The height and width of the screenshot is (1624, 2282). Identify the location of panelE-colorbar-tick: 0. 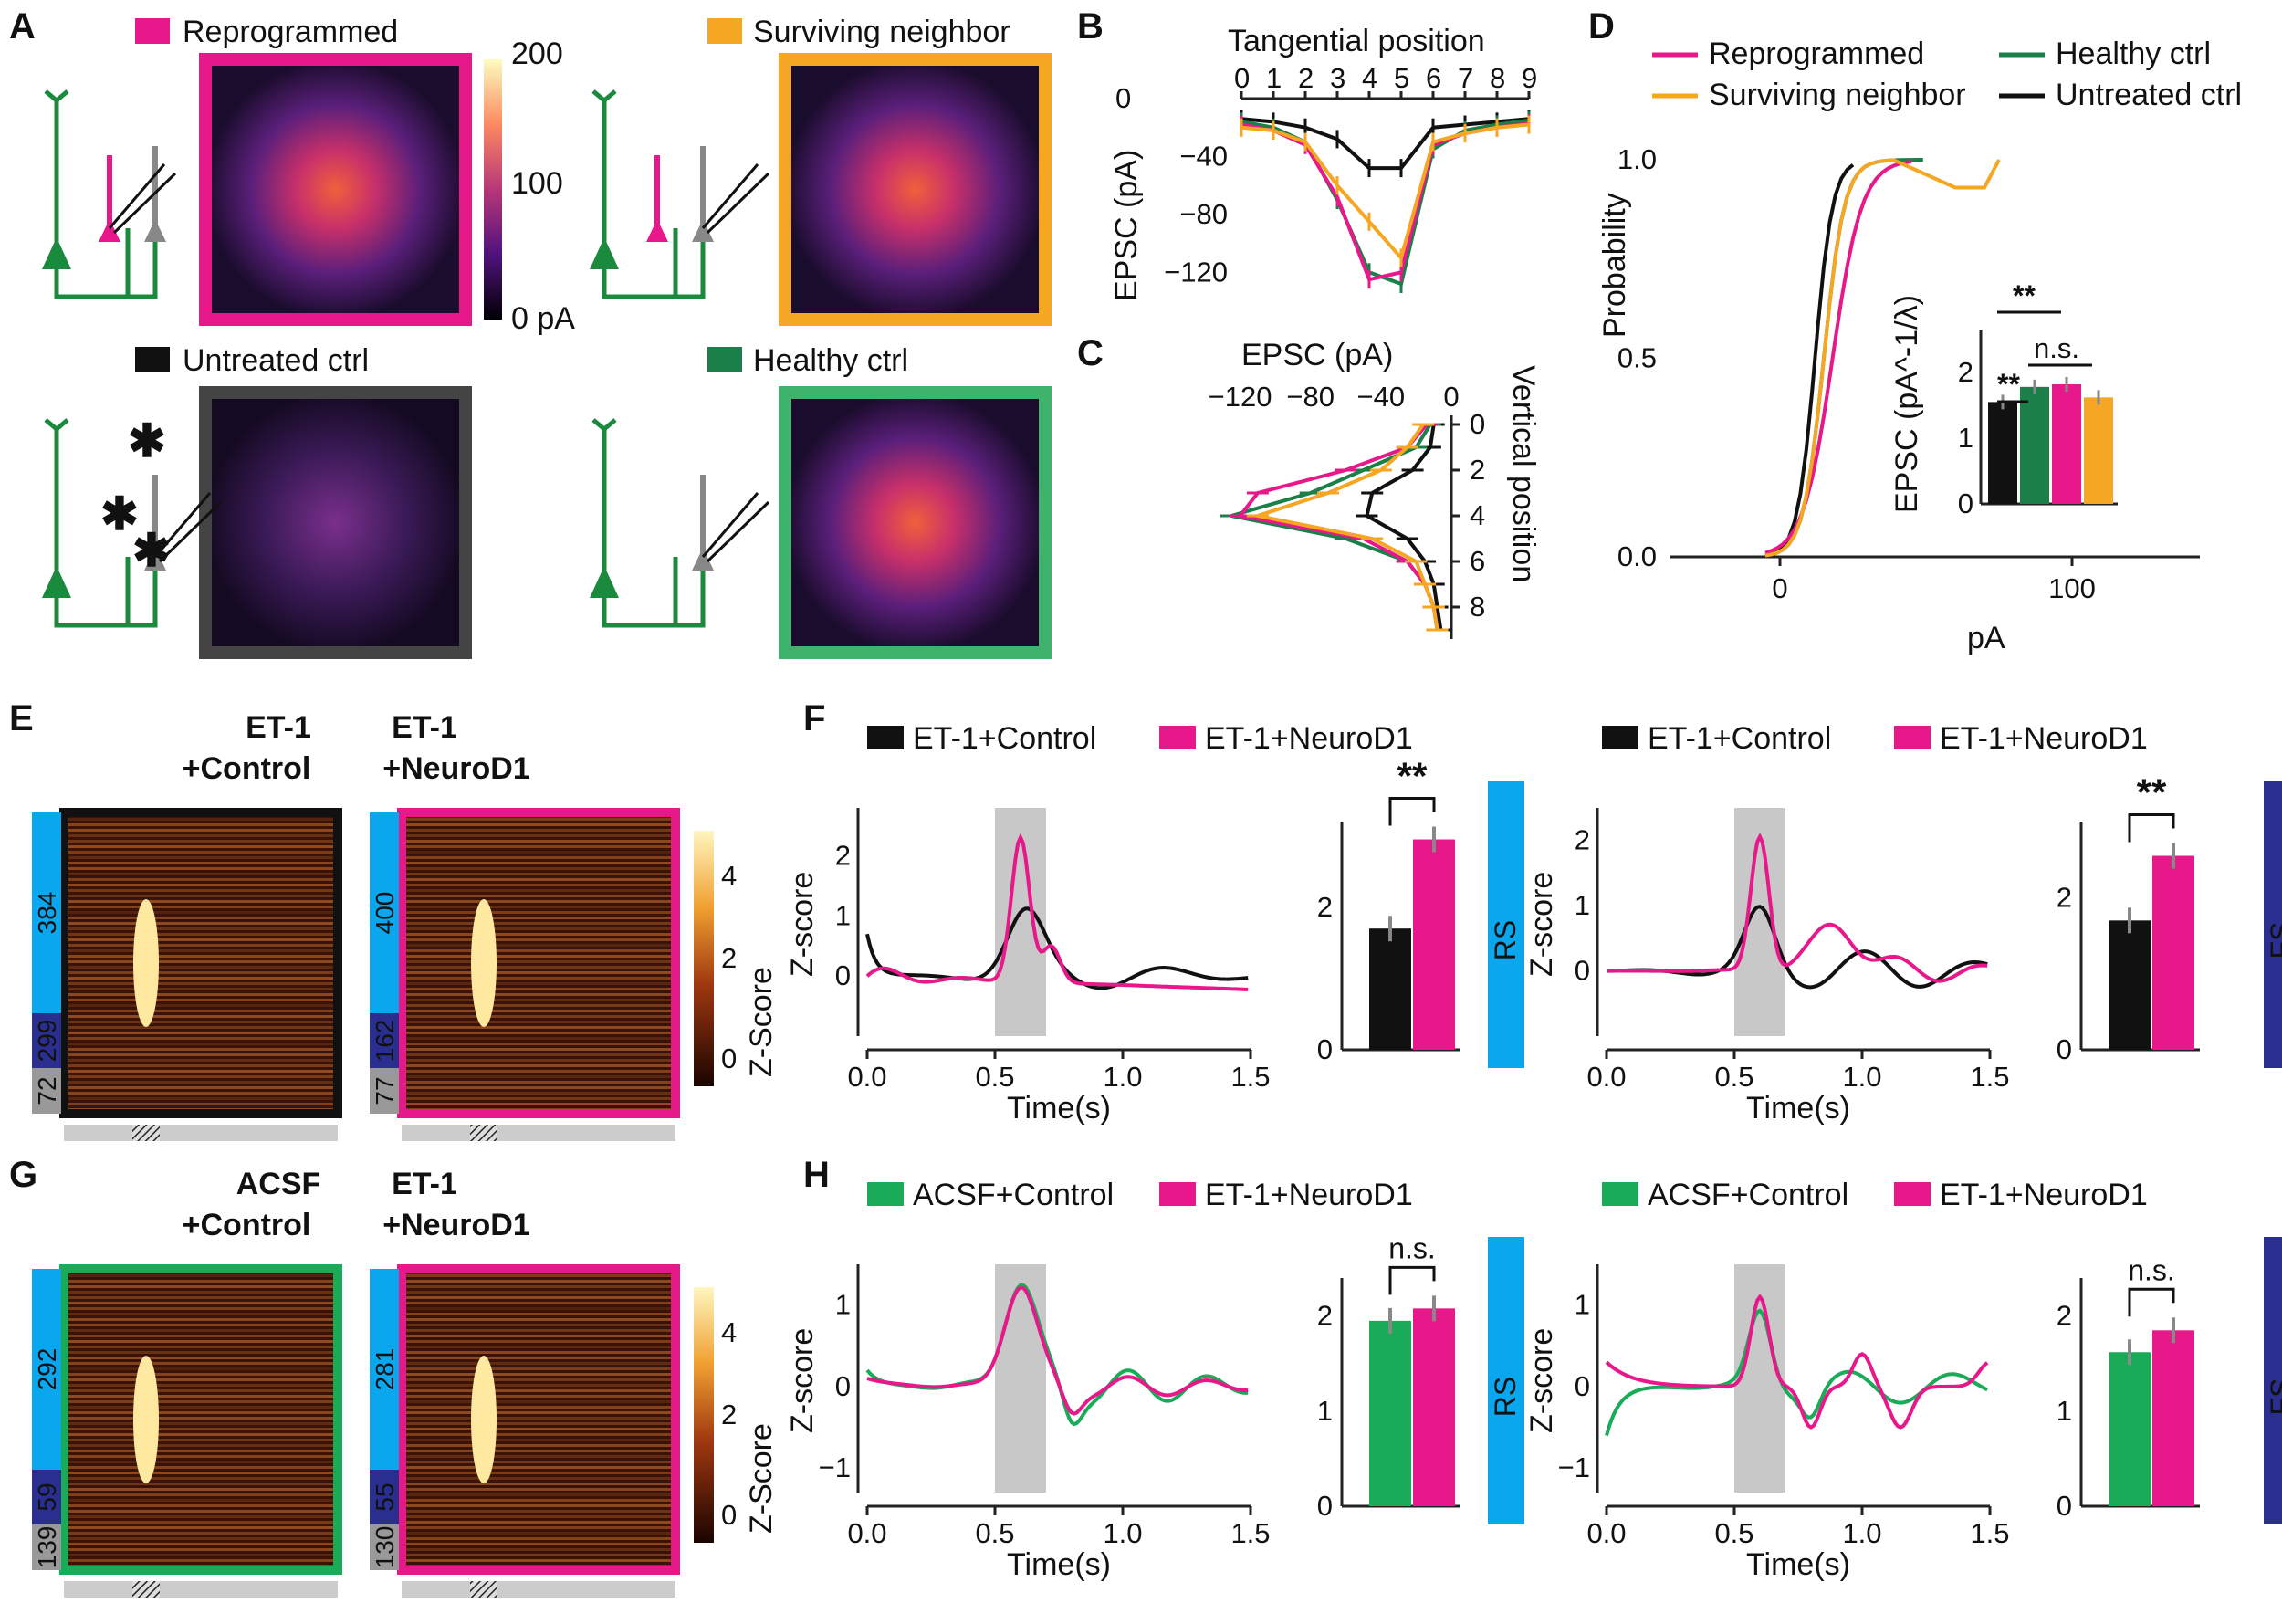
(729, 1058).